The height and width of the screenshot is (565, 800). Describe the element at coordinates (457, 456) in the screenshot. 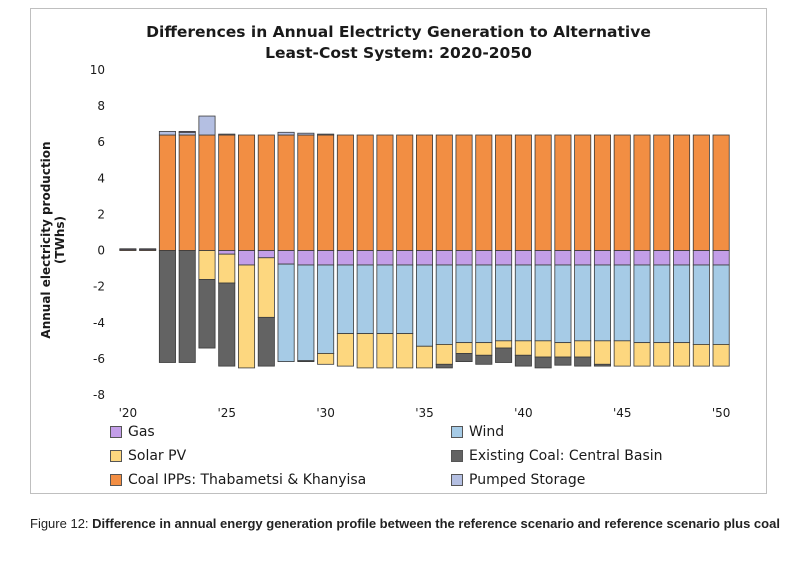

I see `legend-swatch-existing-coal` at that location.